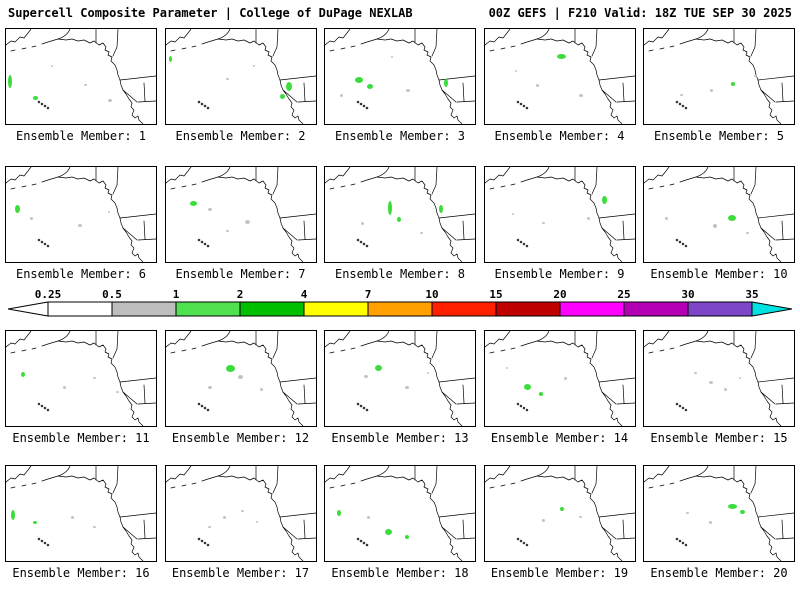  I want to click on ensemble-panel-12: Ensemble Member: 12, so click(240, 387).